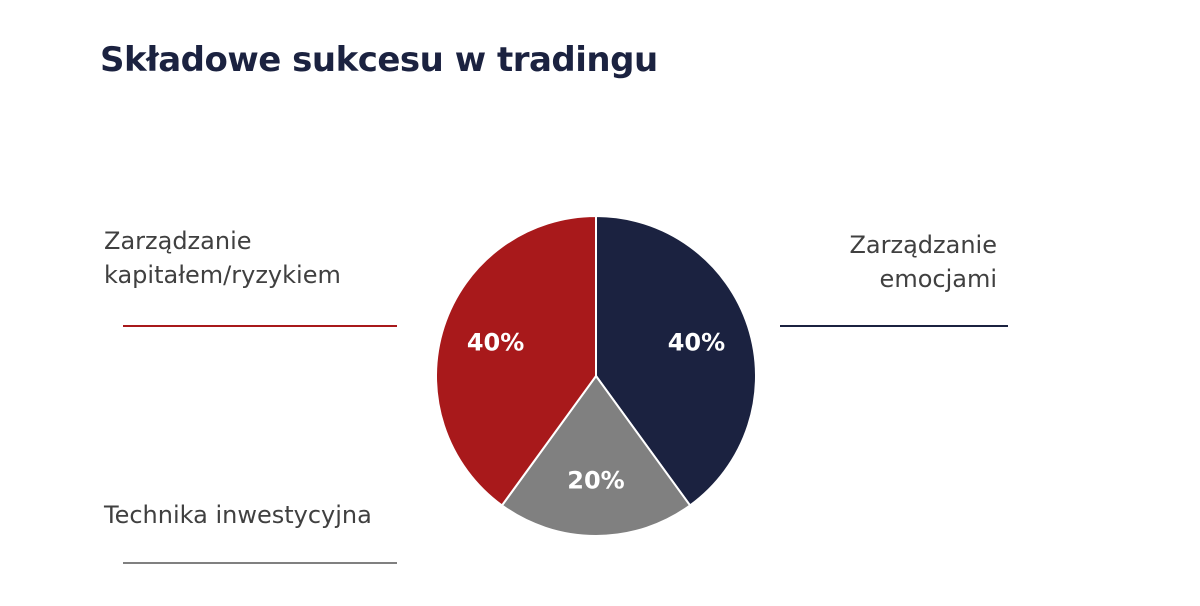  What do you see at coordinates (379, 60) in the screenshot?
I see `chart-title: Składowe sukcesu w tradingu` at bounding box center [379, 60].